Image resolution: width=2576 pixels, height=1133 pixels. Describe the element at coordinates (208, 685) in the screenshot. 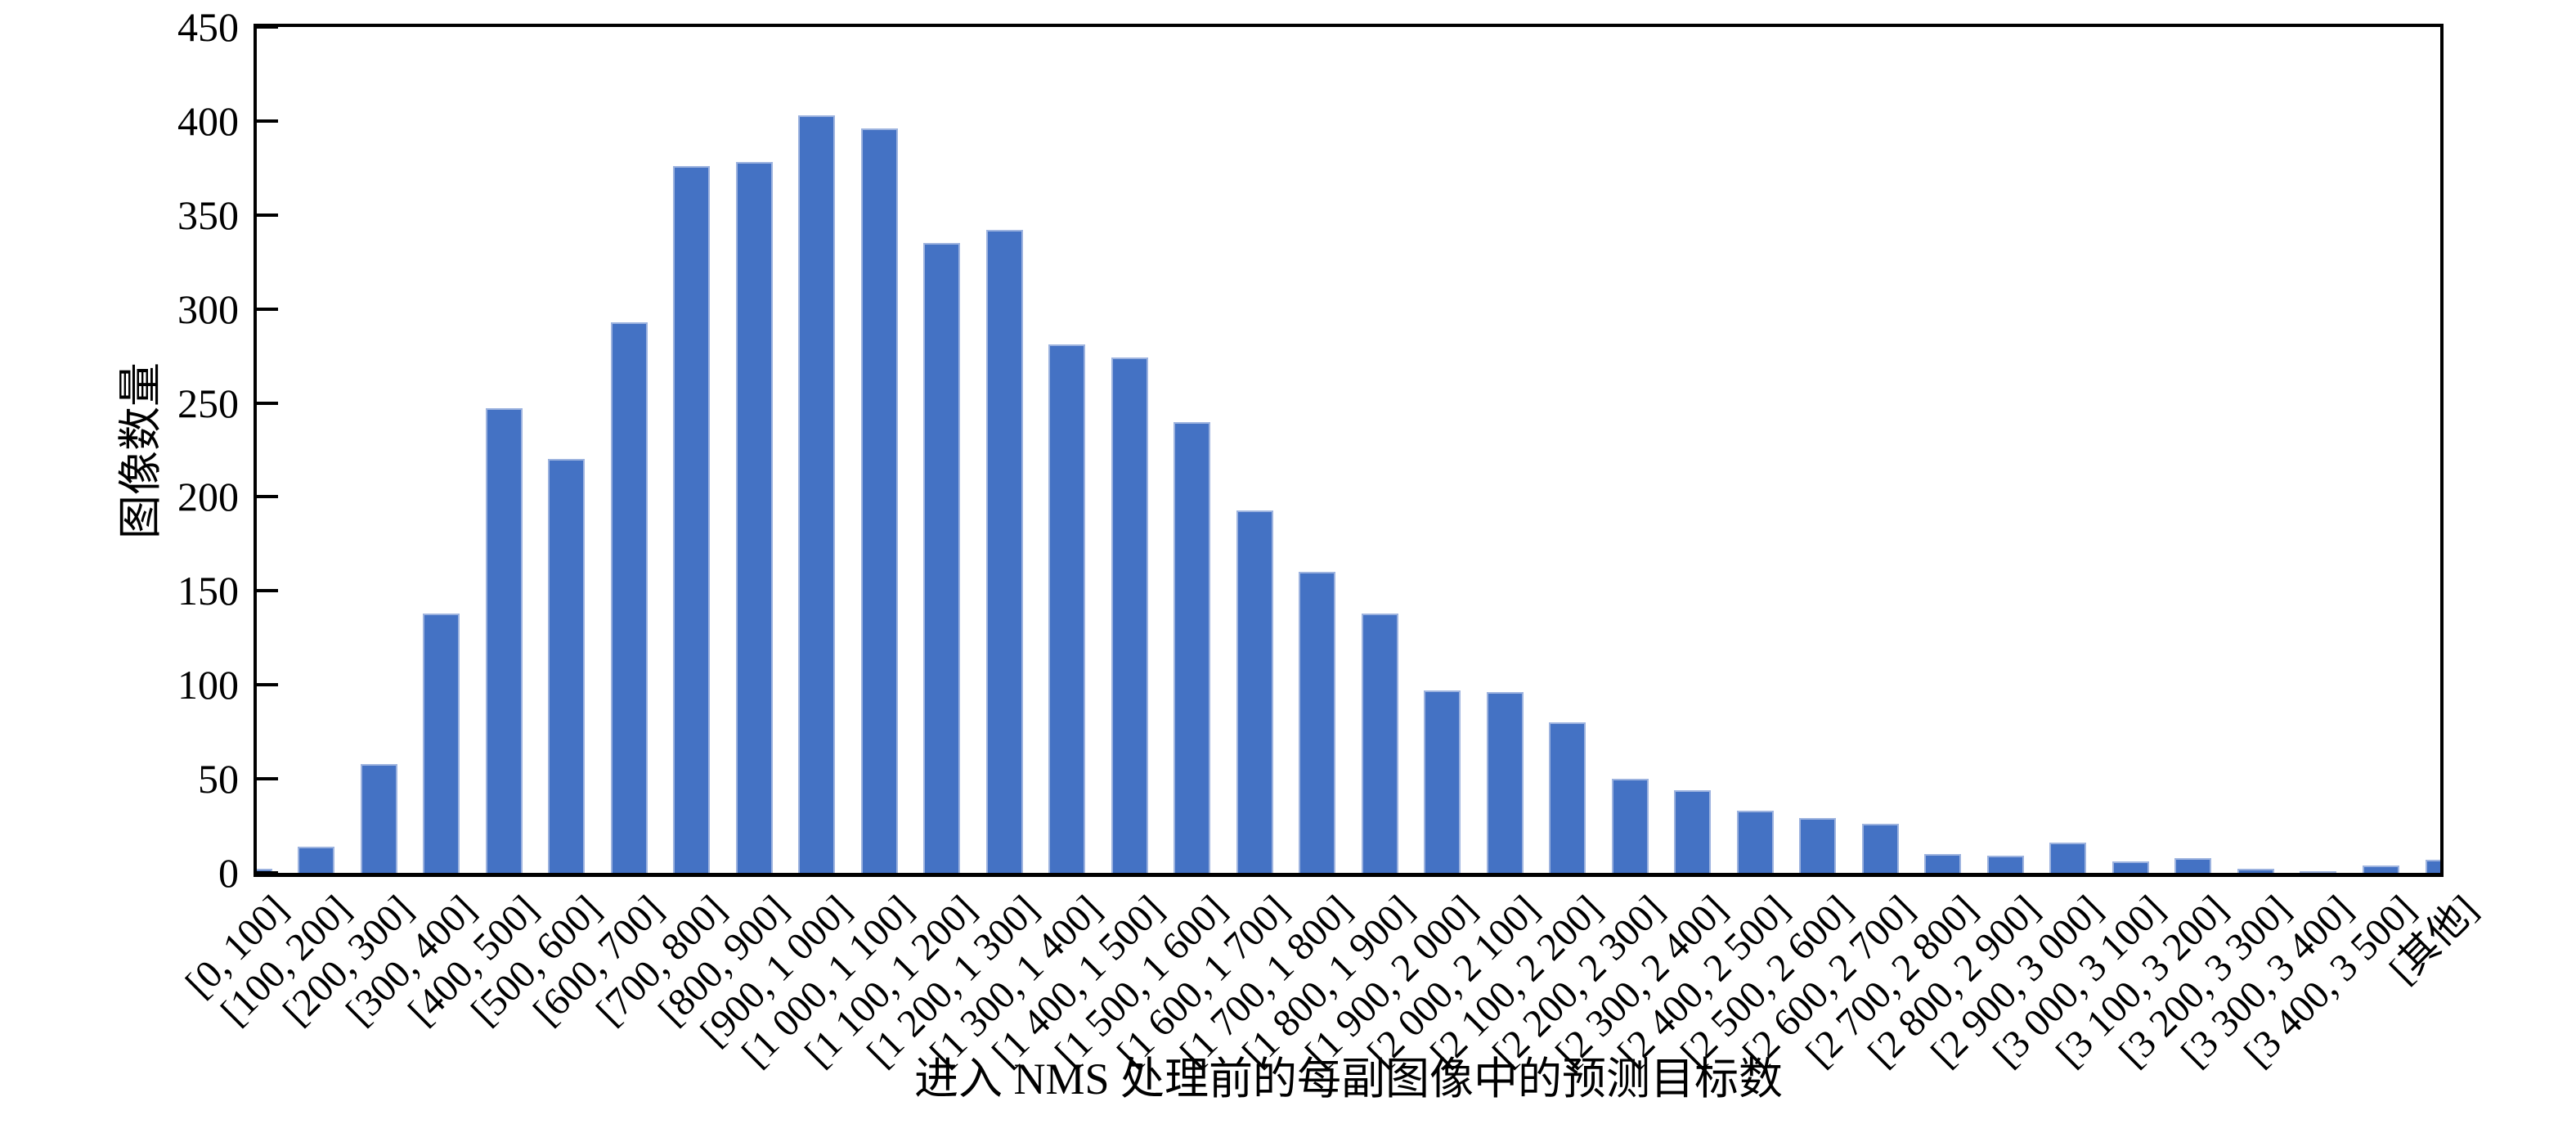

I see `y-axis-tick-label: 100` at that location.